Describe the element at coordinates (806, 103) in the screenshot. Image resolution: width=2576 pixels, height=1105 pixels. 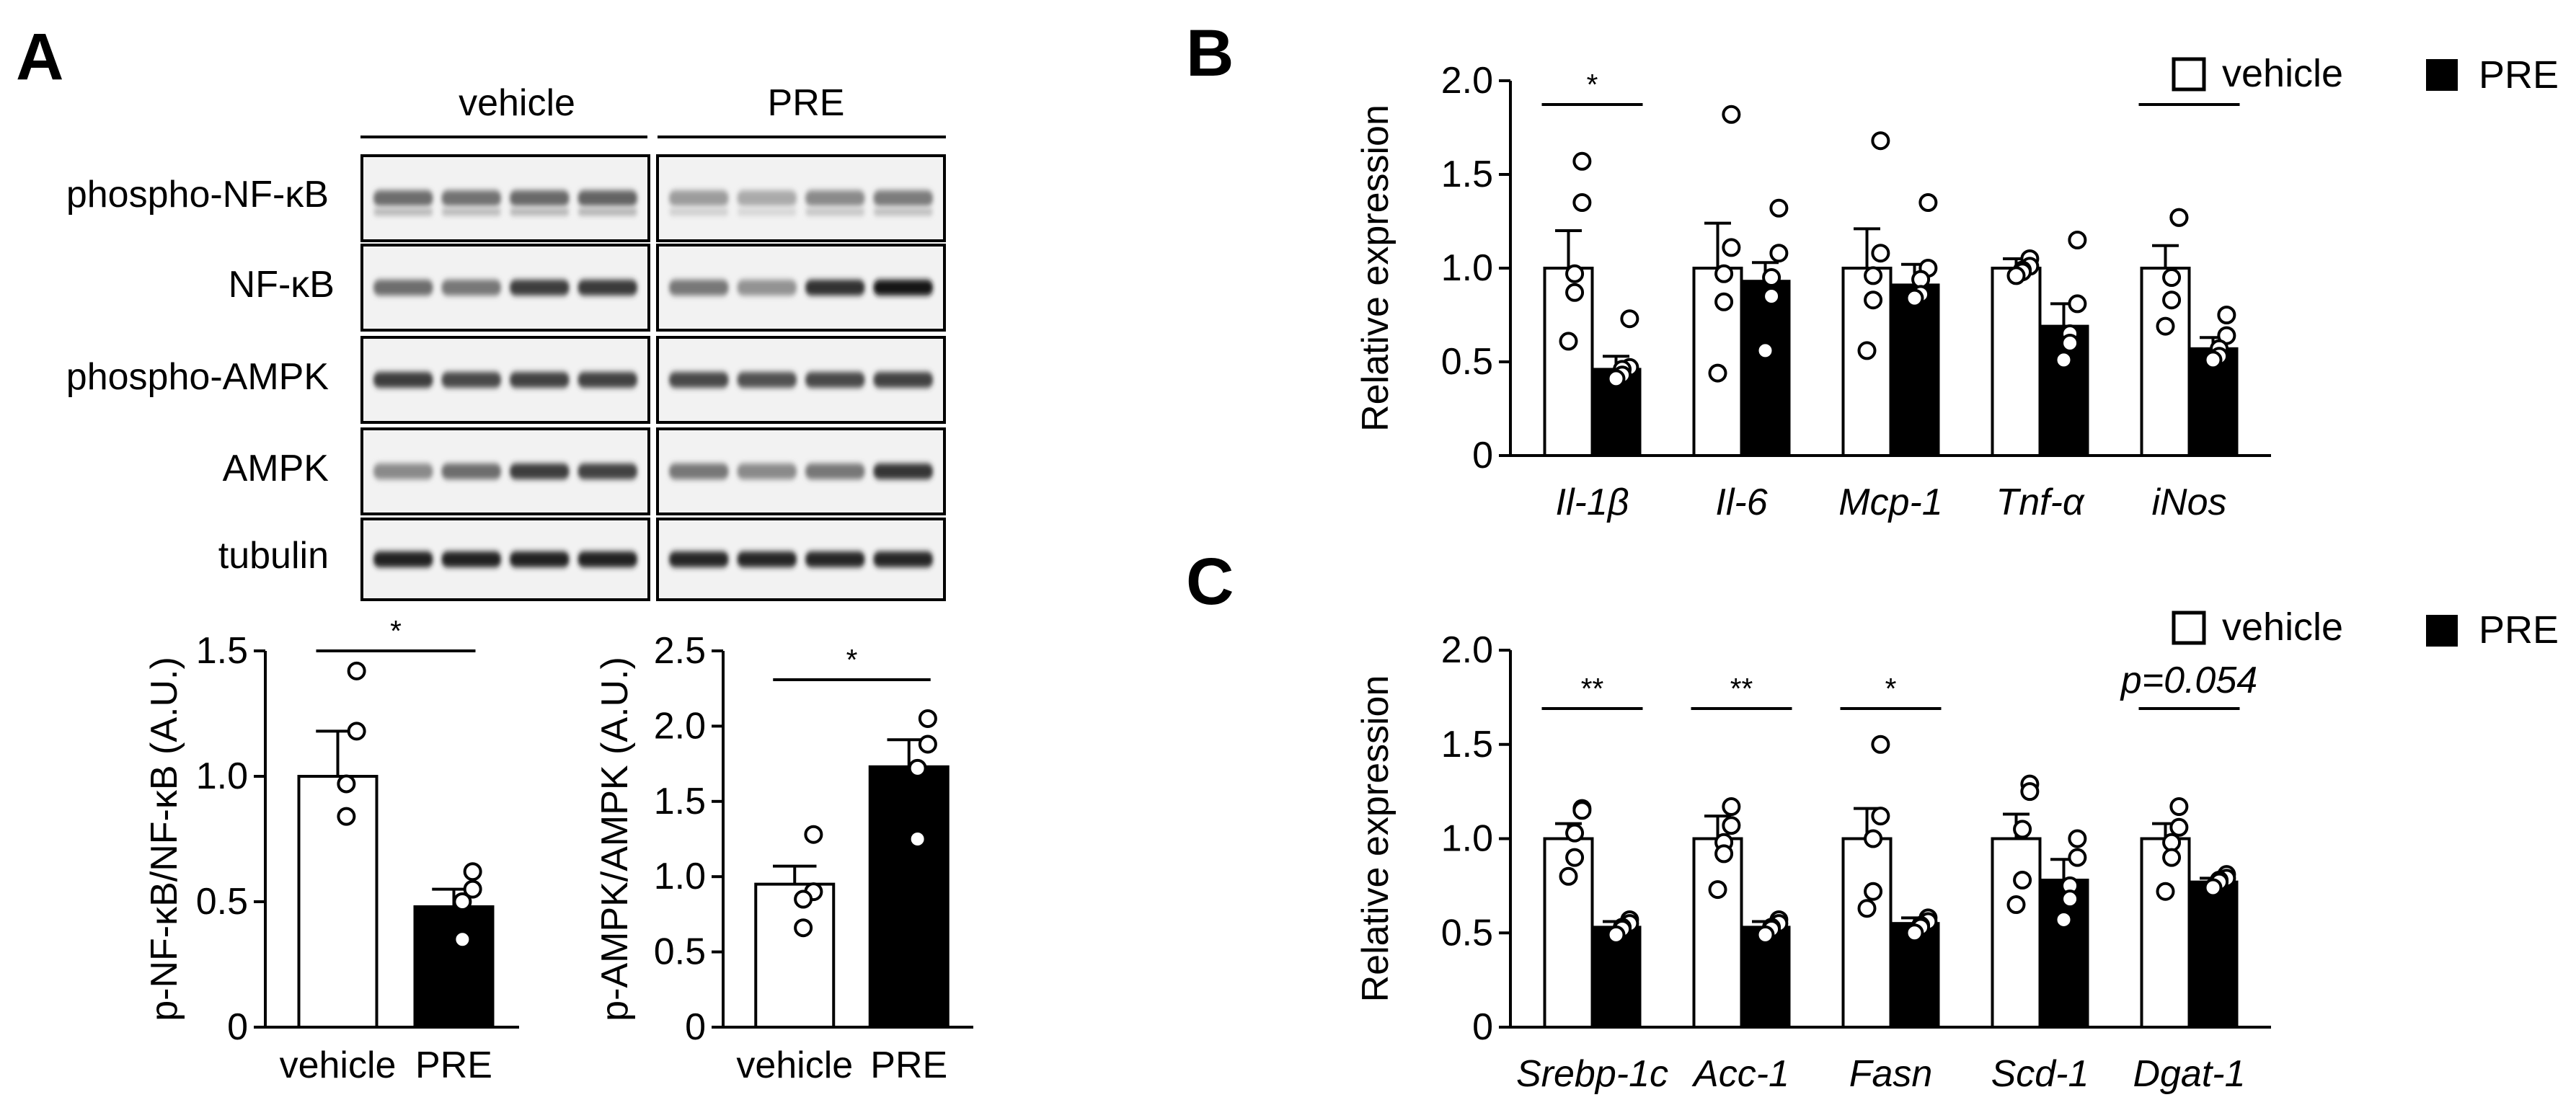
I see `blot-group-label-pre: PRE` at that location.